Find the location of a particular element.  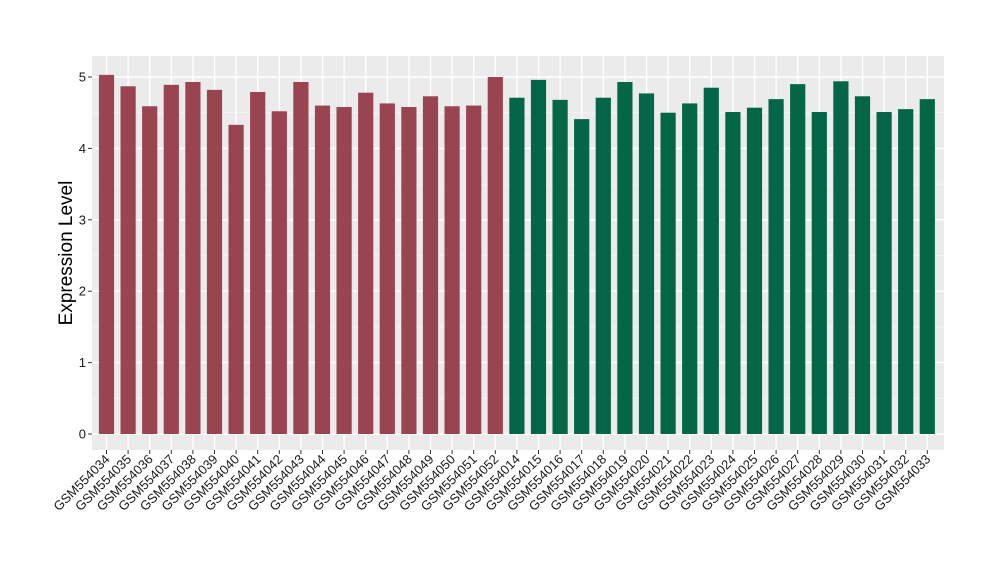

bar-GSM554024 is located at coordinates (733, 273).